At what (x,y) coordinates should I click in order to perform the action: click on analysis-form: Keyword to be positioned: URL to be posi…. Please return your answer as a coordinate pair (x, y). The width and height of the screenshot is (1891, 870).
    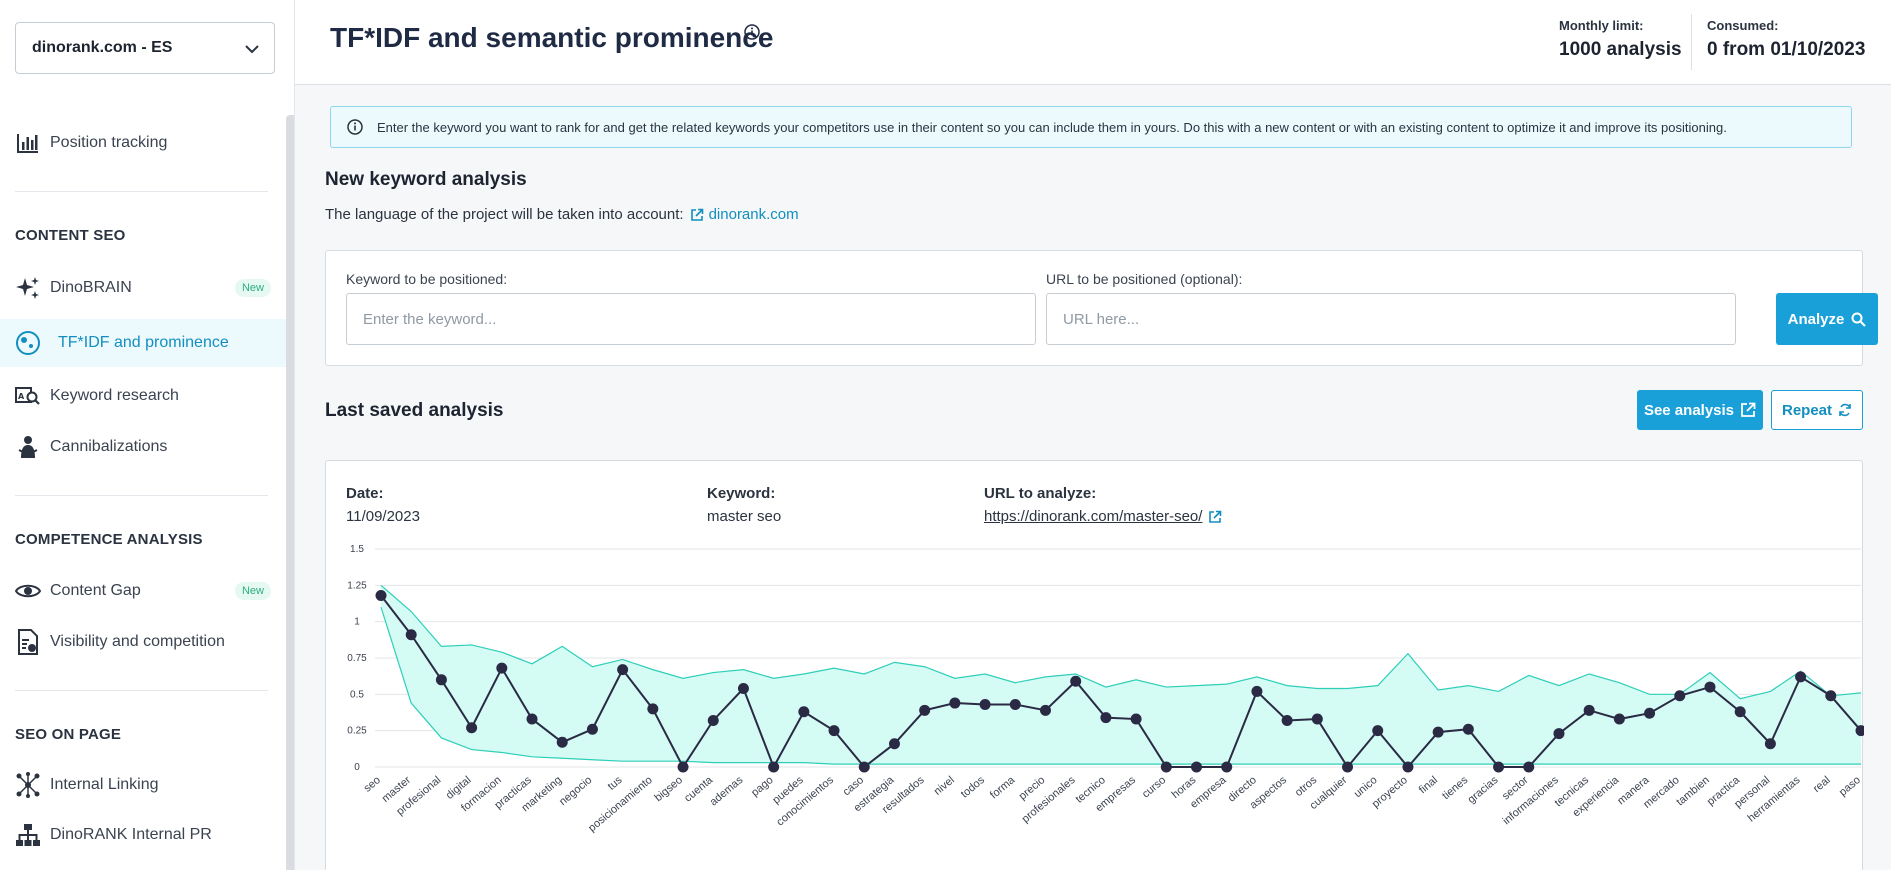
    Looking at the image, I should click on (1101, 308).